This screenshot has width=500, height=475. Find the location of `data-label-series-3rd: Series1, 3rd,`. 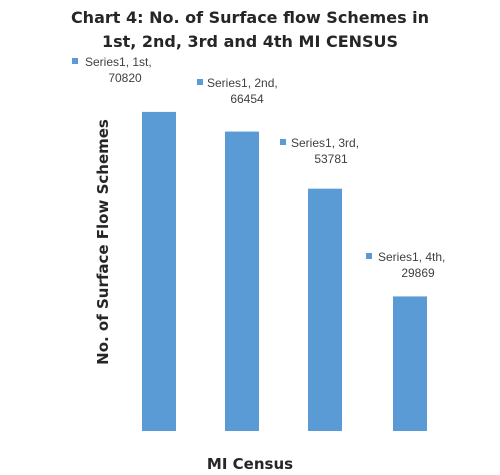

data-label-series-3rd: Series1, 3rd, is located at coordinates (325, 143).